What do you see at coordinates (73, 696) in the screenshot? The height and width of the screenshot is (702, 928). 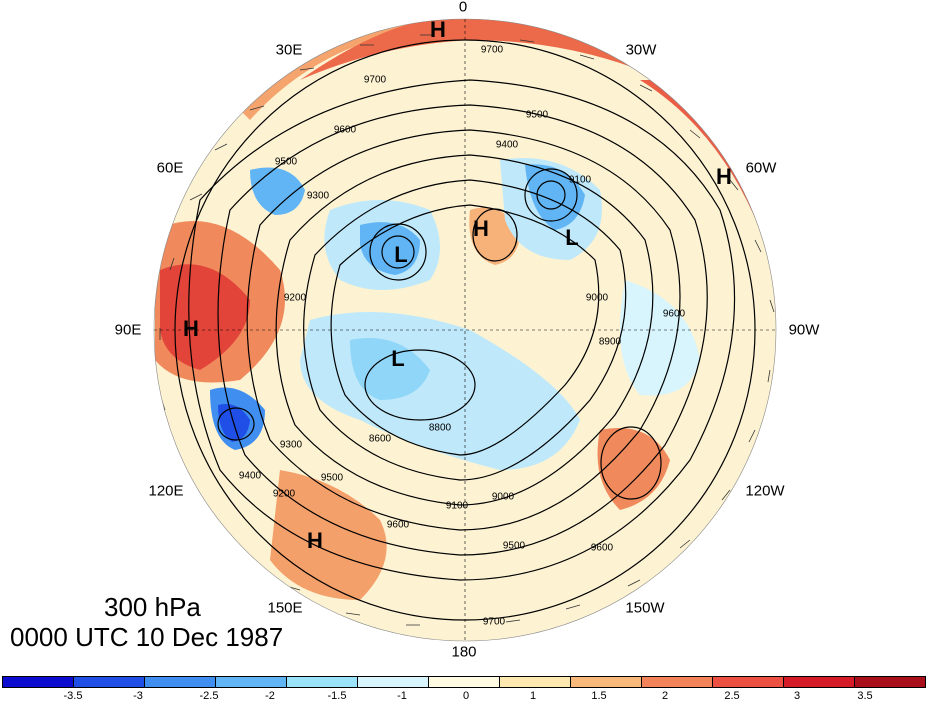 I see `colorbar-label: -3.5` at bounding box center [73, 696].